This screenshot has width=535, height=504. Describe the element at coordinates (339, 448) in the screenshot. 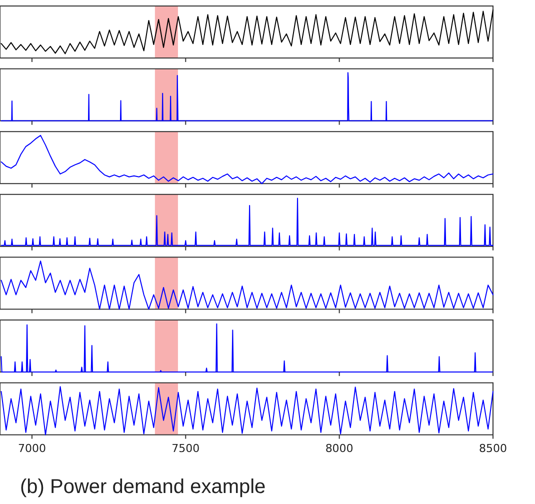

I see `x-tick-label: 8000` at that location.